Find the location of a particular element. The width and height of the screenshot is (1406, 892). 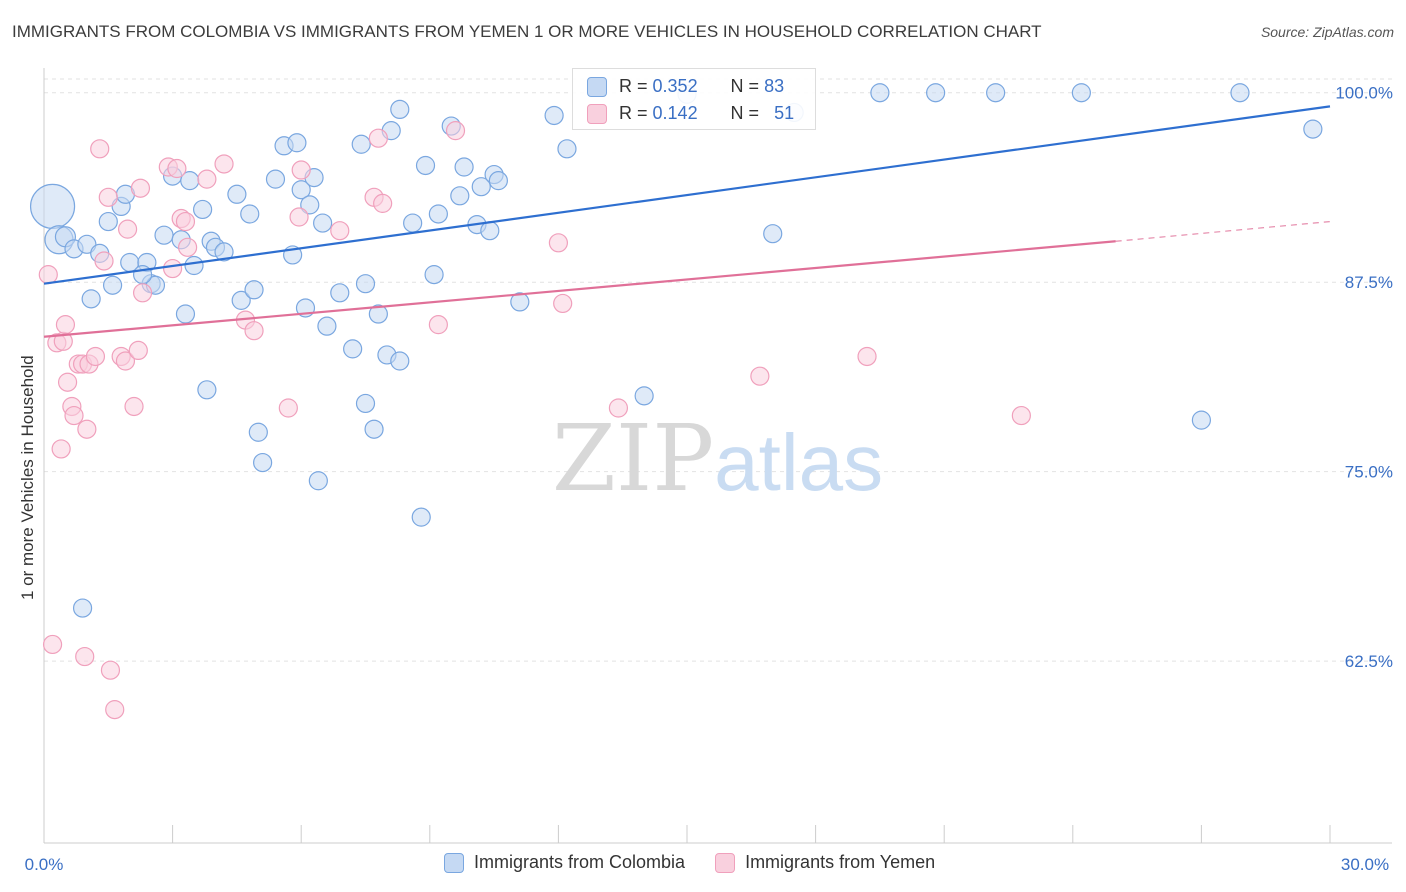

y-tick-label: 62.5% is located at coordinates (1369, 661).